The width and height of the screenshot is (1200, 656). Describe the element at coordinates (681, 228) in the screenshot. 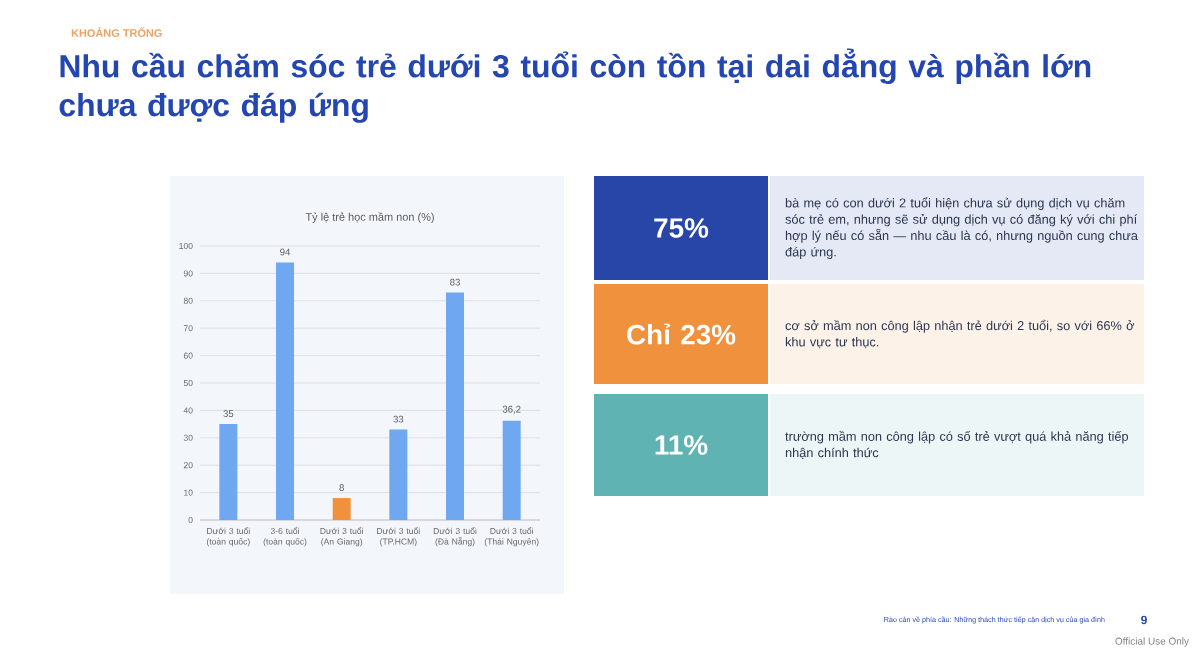

I see `text: 75%` at that location.